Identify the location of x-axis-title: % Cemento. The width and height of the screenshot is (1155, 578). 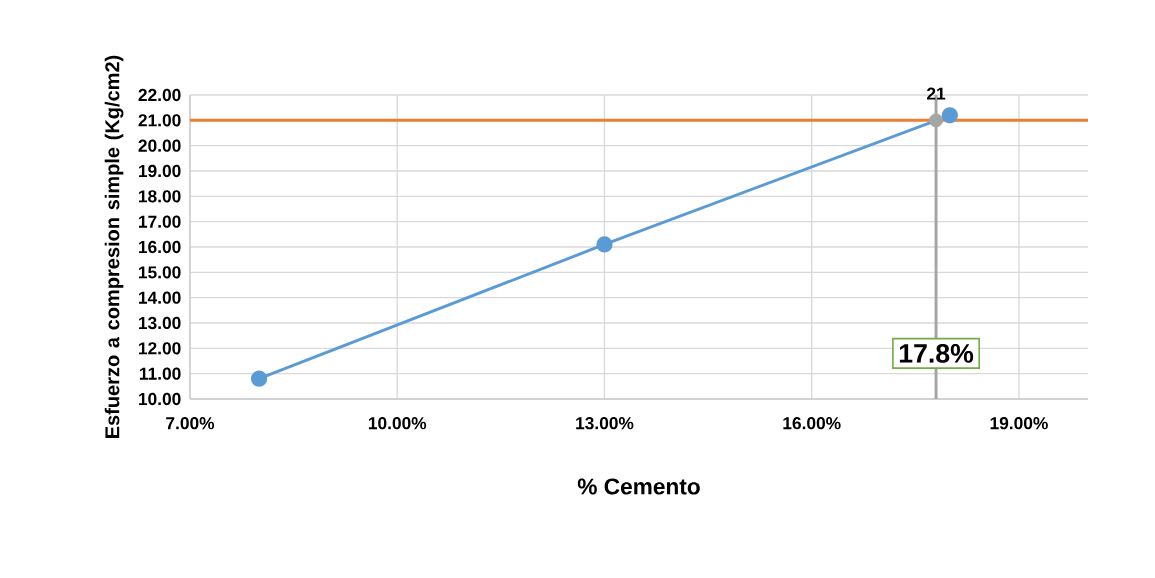
(638, 486).